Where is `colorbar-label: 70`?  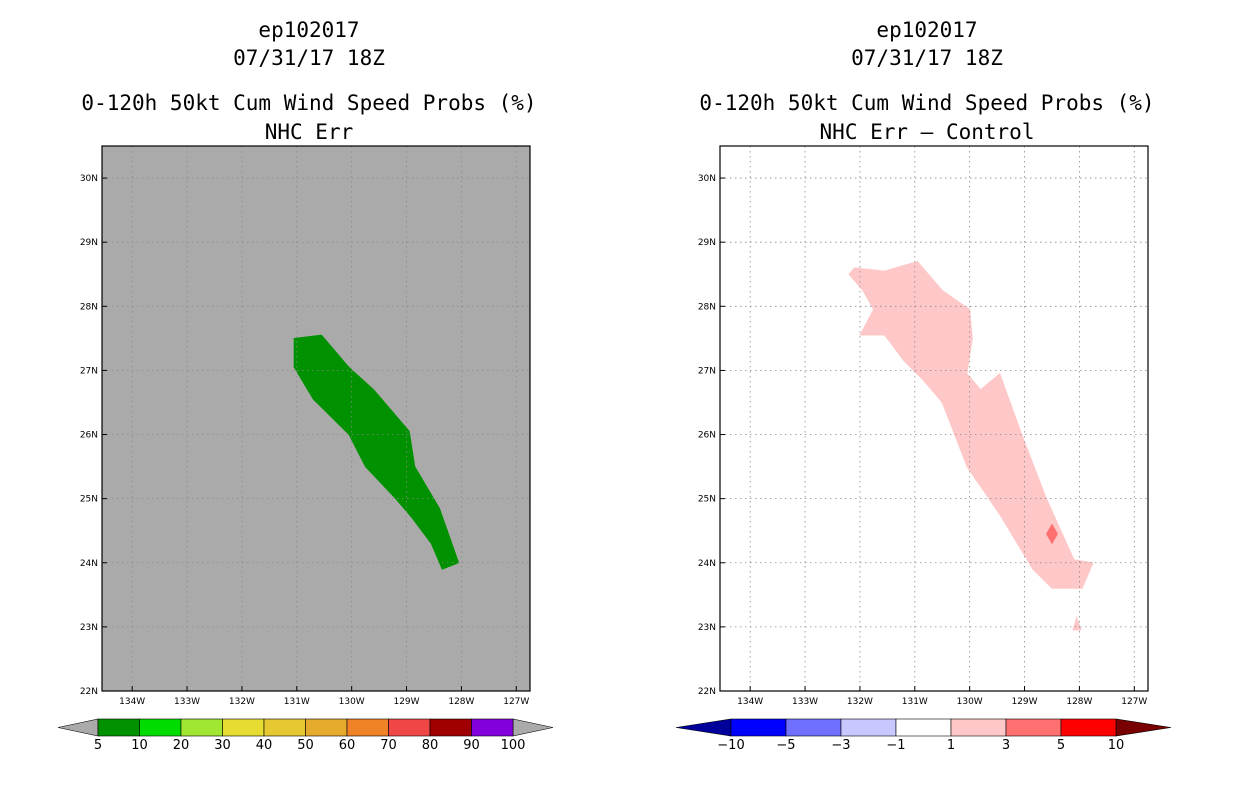 colorbar-label: 70 is located at coordinates (388, 745).